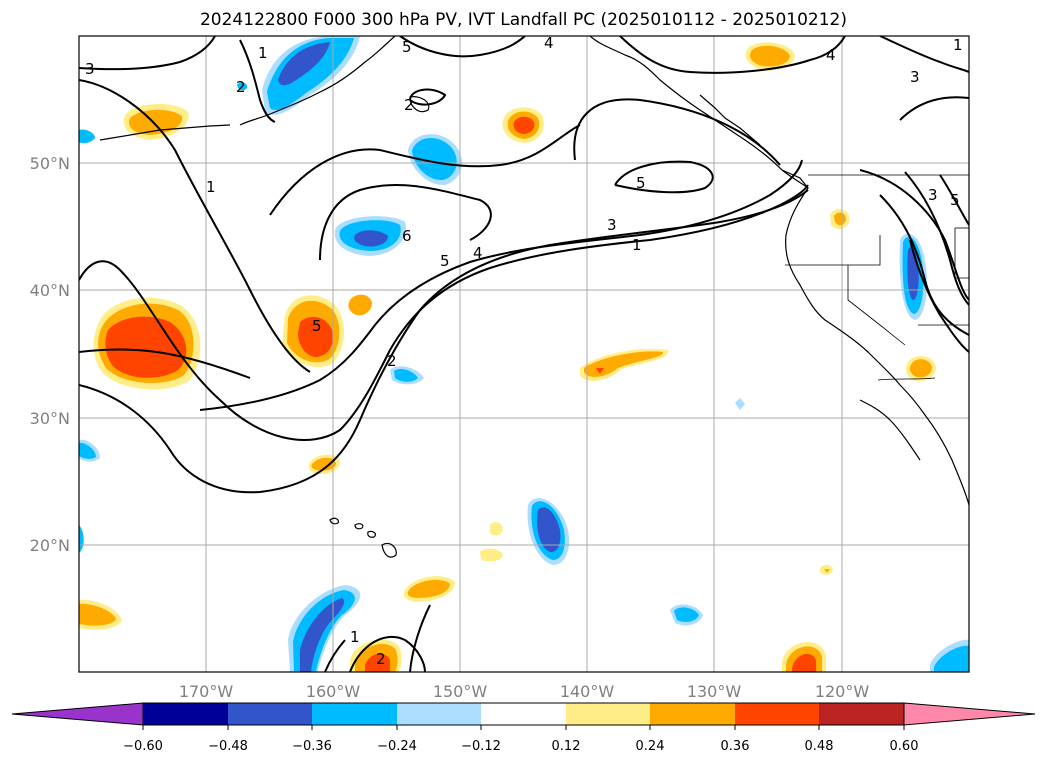 The image size is (1047, 765). What do you see at coordinates (206, 691) in the screenshot?
I see `lon-label: 170°W` at bounding box center [206, 691].